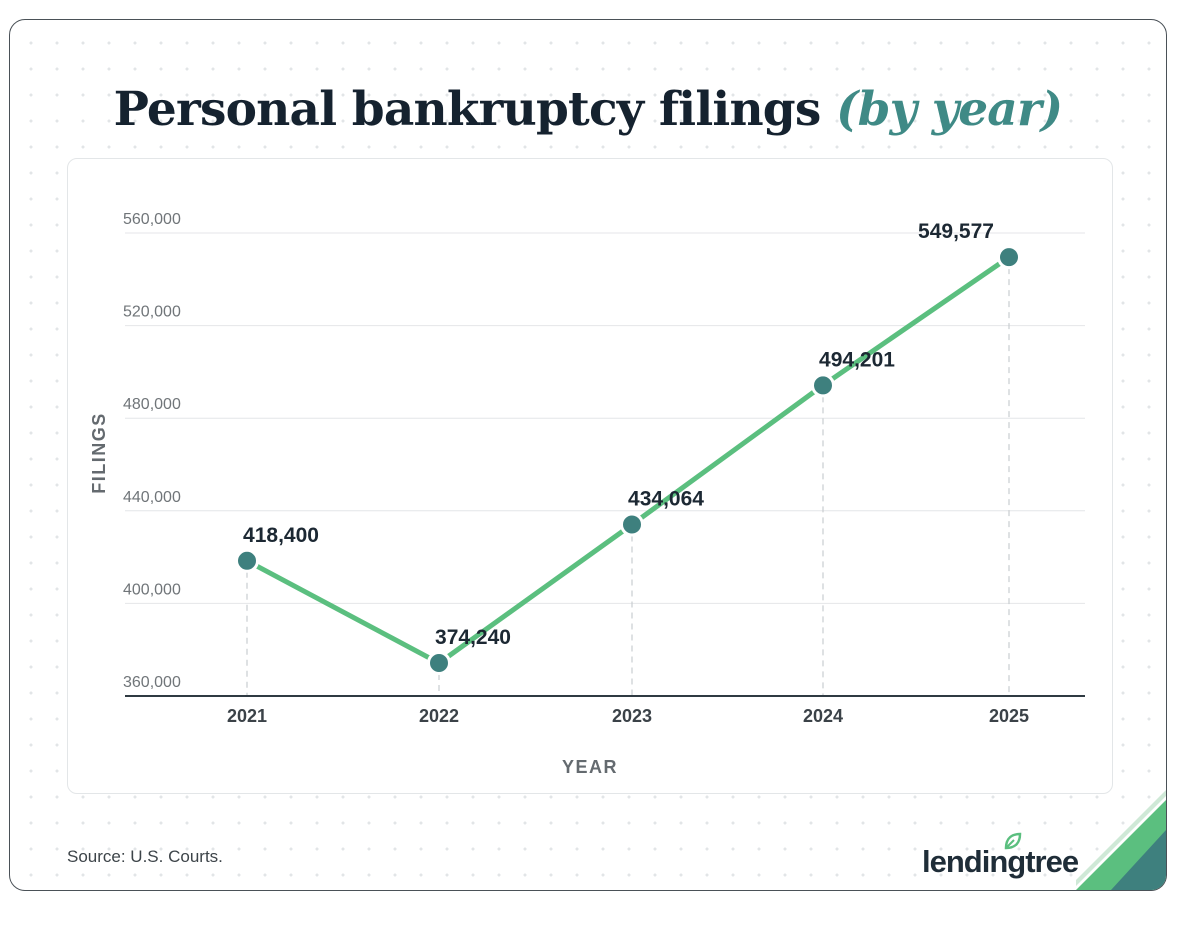 This screenshot has height=934, width=1179. I want to click on source-note: Source: U.S. Courts., so click(145, 856).